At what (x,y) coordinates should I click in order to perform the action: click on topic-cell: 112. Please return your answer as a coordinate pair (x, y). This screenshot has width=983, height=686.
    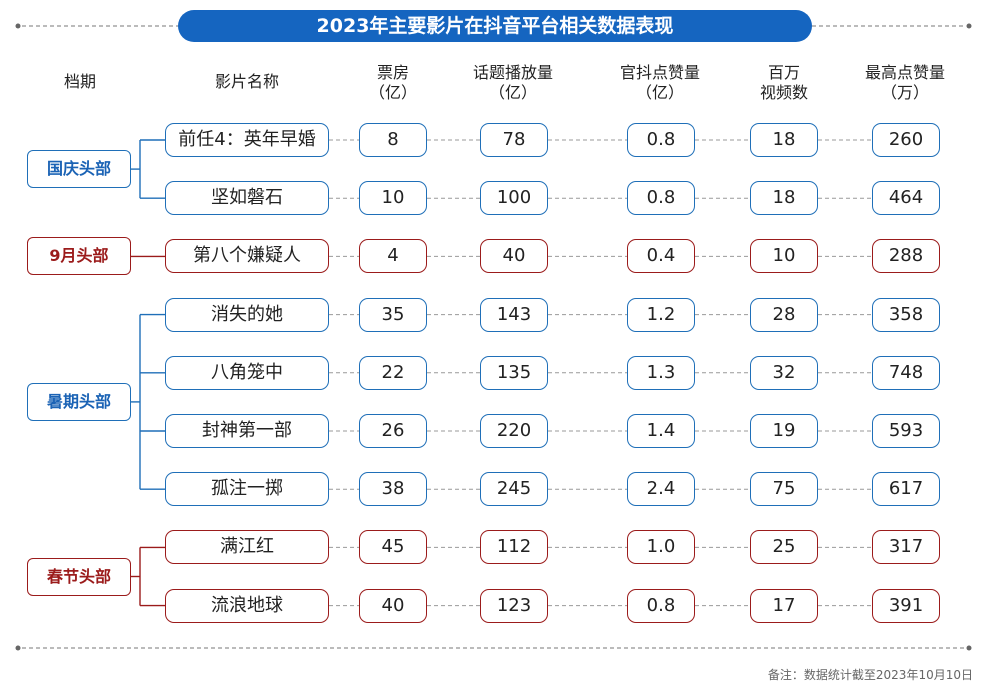
    Looking at the image, I should click on (514, 547).